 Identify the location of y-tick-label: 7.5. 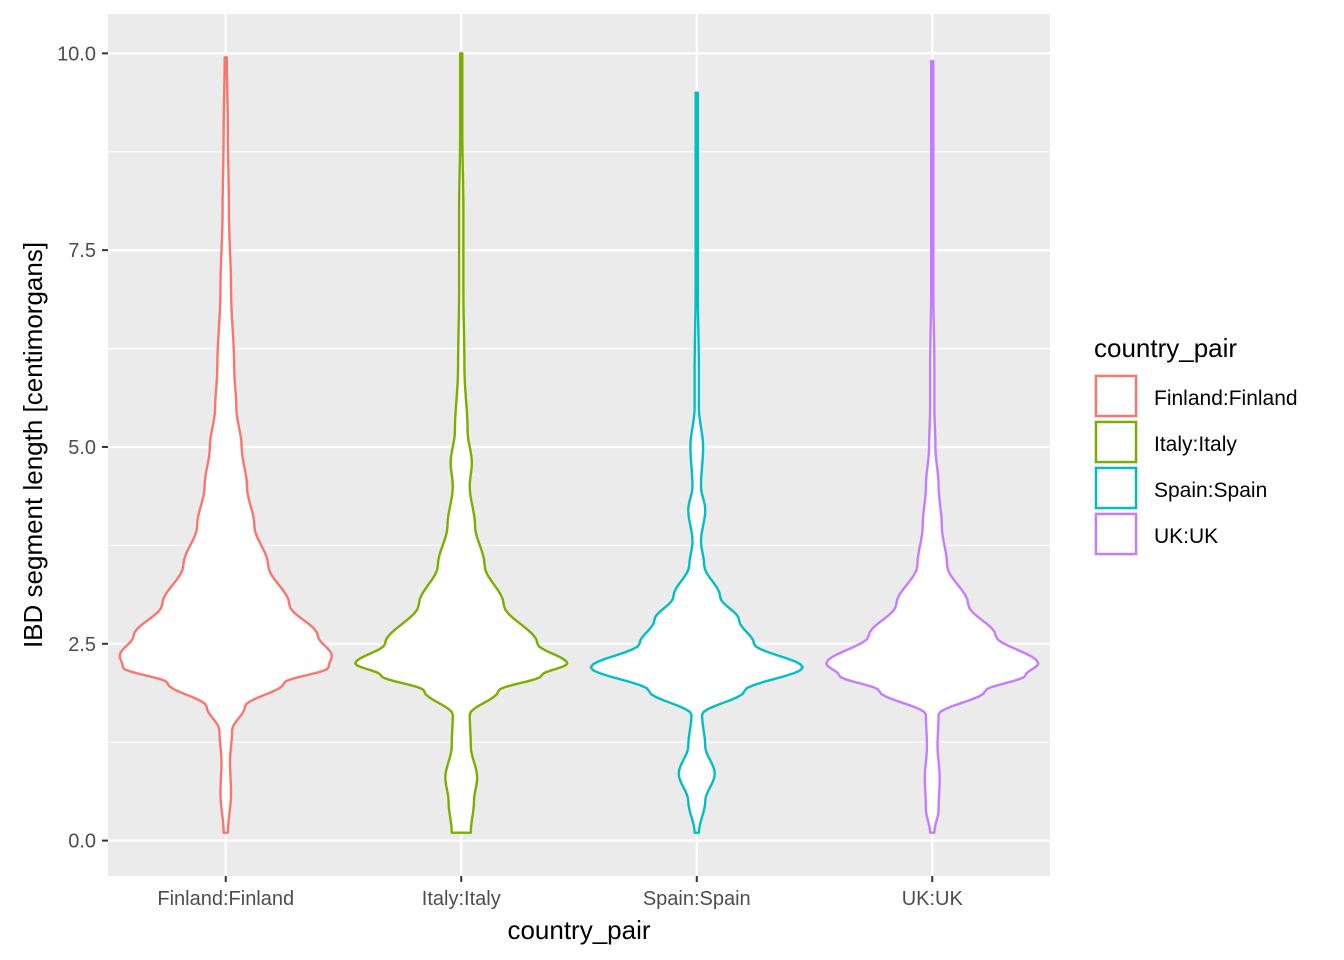
(82, 251).